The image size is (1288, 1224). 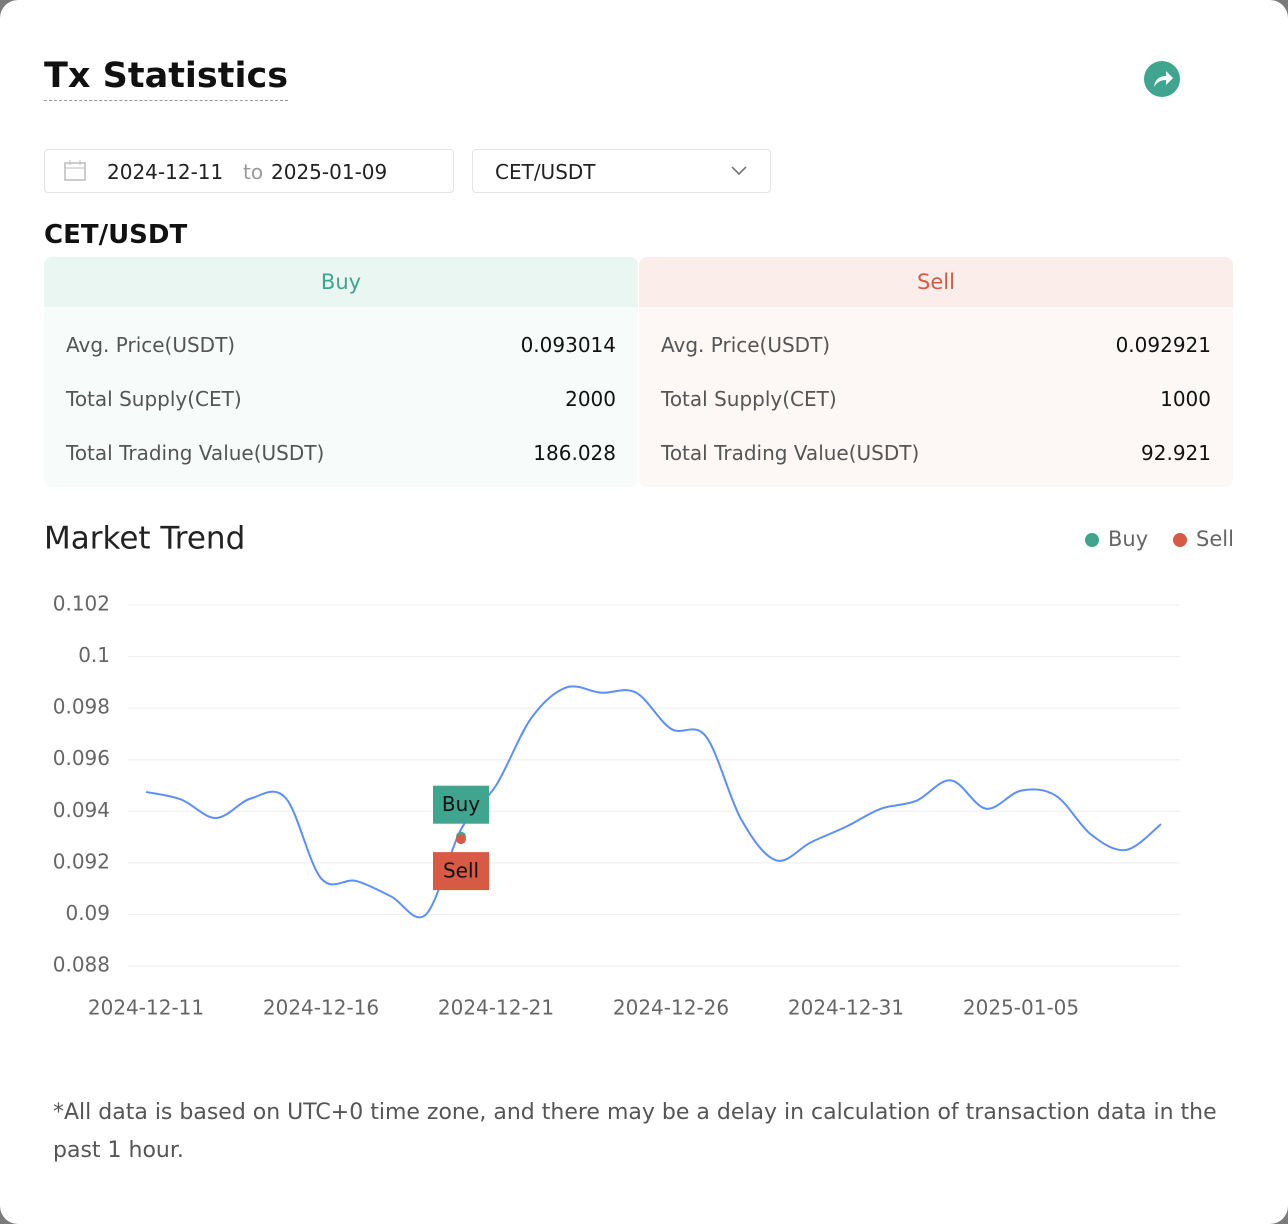 I want to click on page-title: Tx Statistics, so click(x=166, y=78).